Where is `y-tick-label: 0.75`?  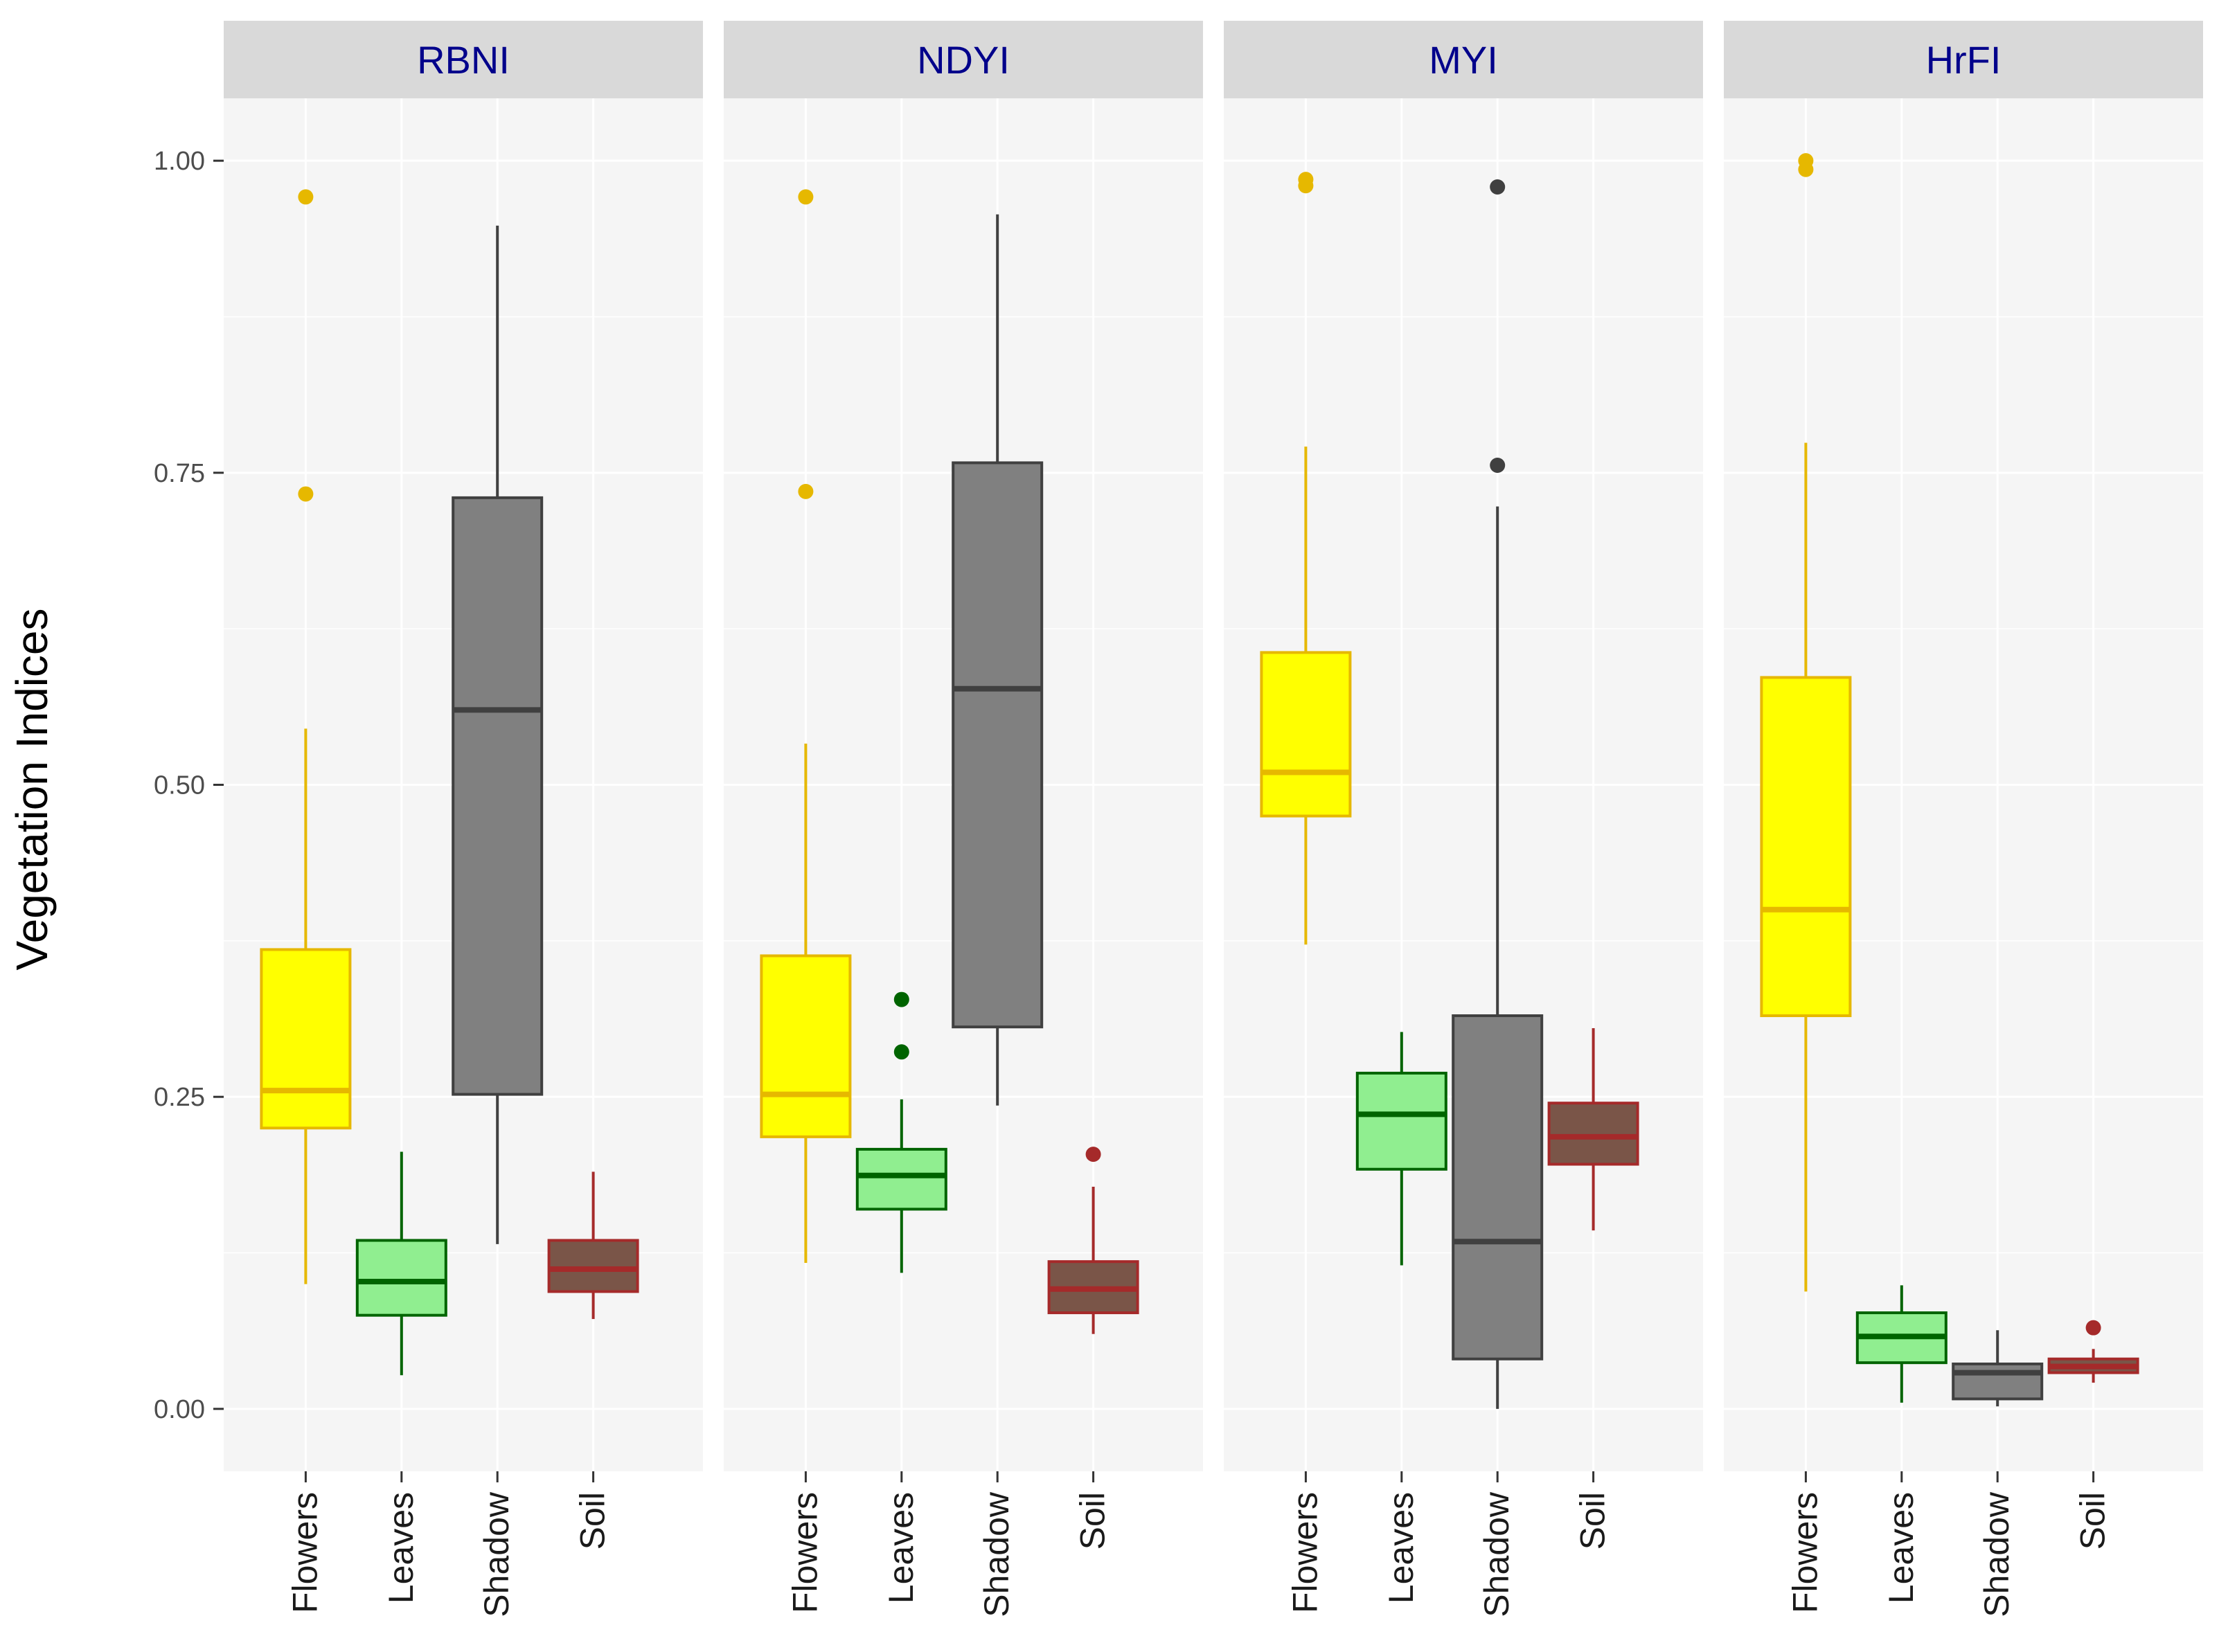 y-tick-label: 0.75 is located at coordinates (179, 474).